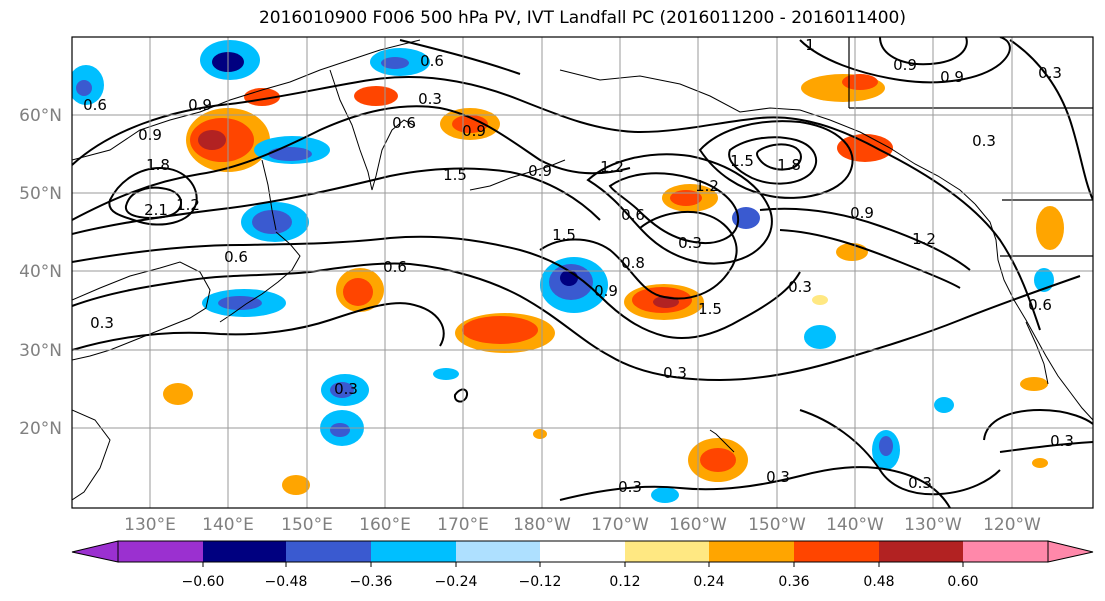 This screenshot has width=1105, height=601. I want to click on colorbar-tick-label: −0.48, so click(286, 582).